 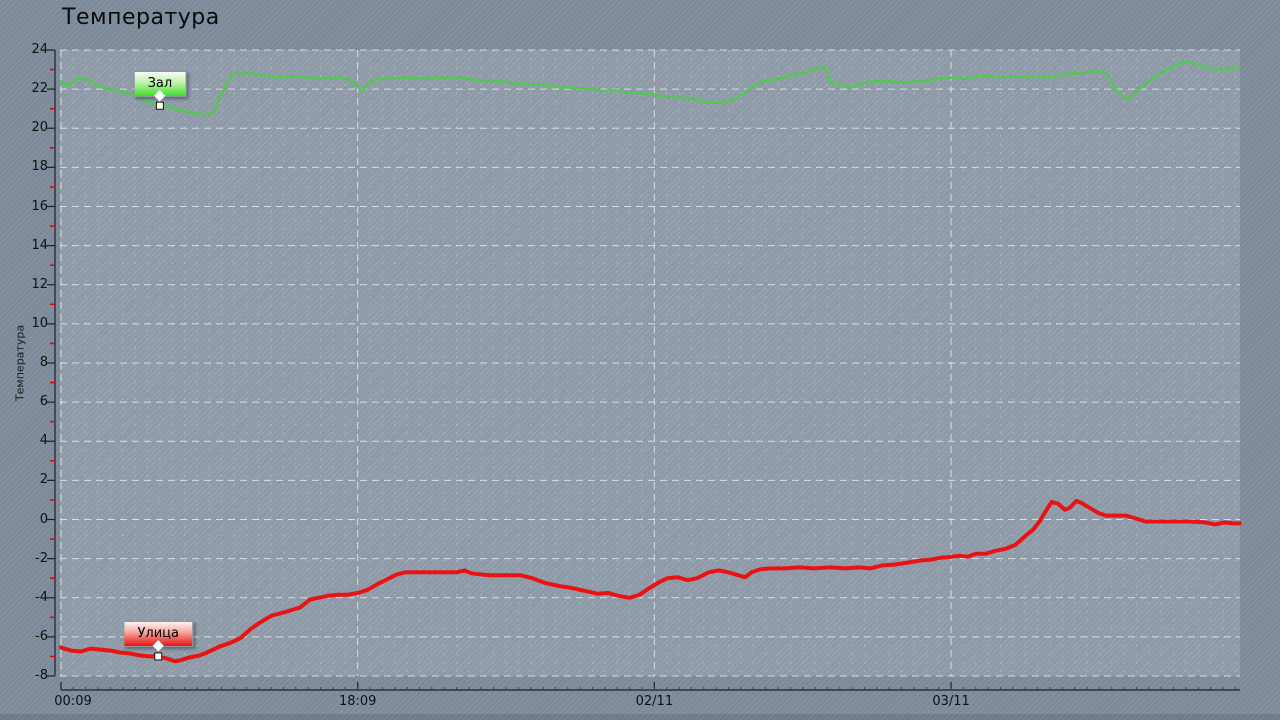 I want to click on y-tick-label: 22, so click(x=39, y=89).